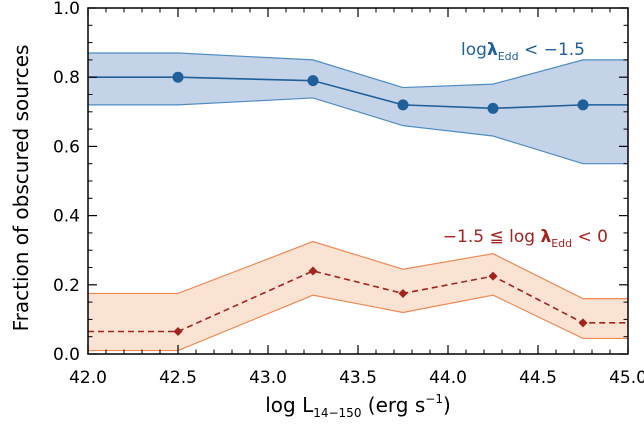 Image resolution: width=644 pixels, height=424 pixels. I want to click on x-tick-label-0: 42.0, so click(88, 378).